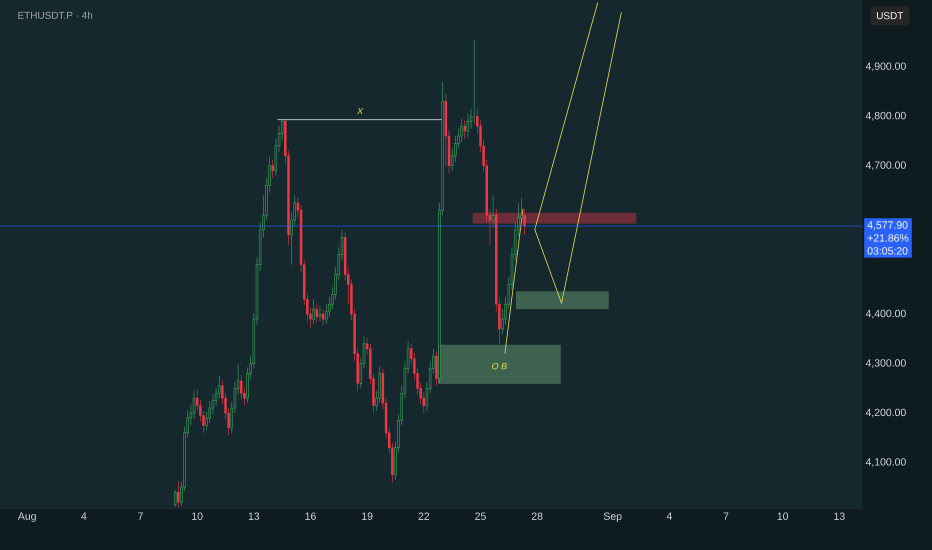 The height and width of the screenshot is (550, 932). What do you see at coordinates (310, 516) in the screenshot?
I see `x-tick-label: 16` at bounding box center [310, 516].